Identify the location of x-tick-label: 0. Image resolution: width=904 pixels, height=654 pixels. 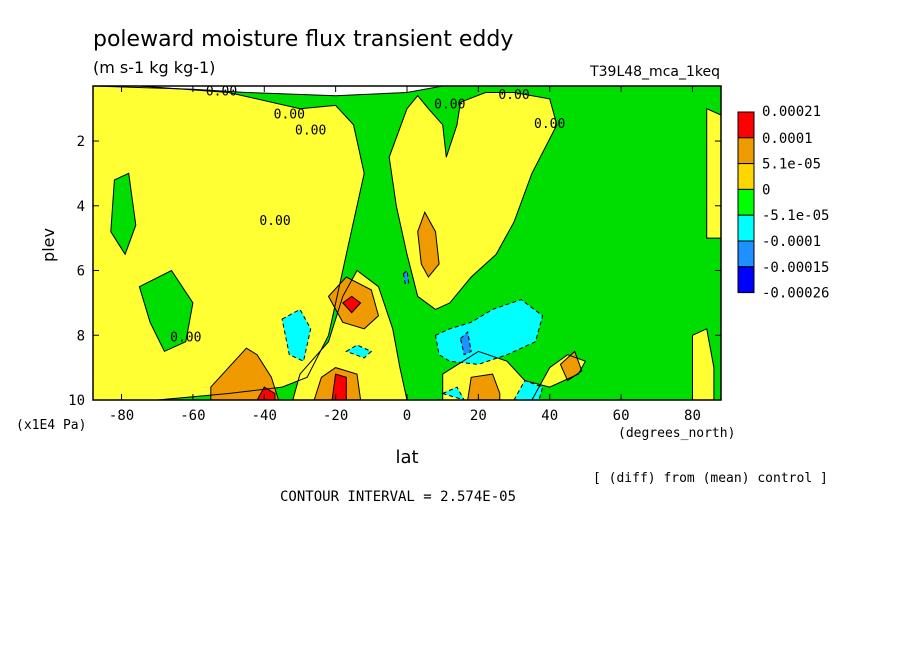
(407, 416).